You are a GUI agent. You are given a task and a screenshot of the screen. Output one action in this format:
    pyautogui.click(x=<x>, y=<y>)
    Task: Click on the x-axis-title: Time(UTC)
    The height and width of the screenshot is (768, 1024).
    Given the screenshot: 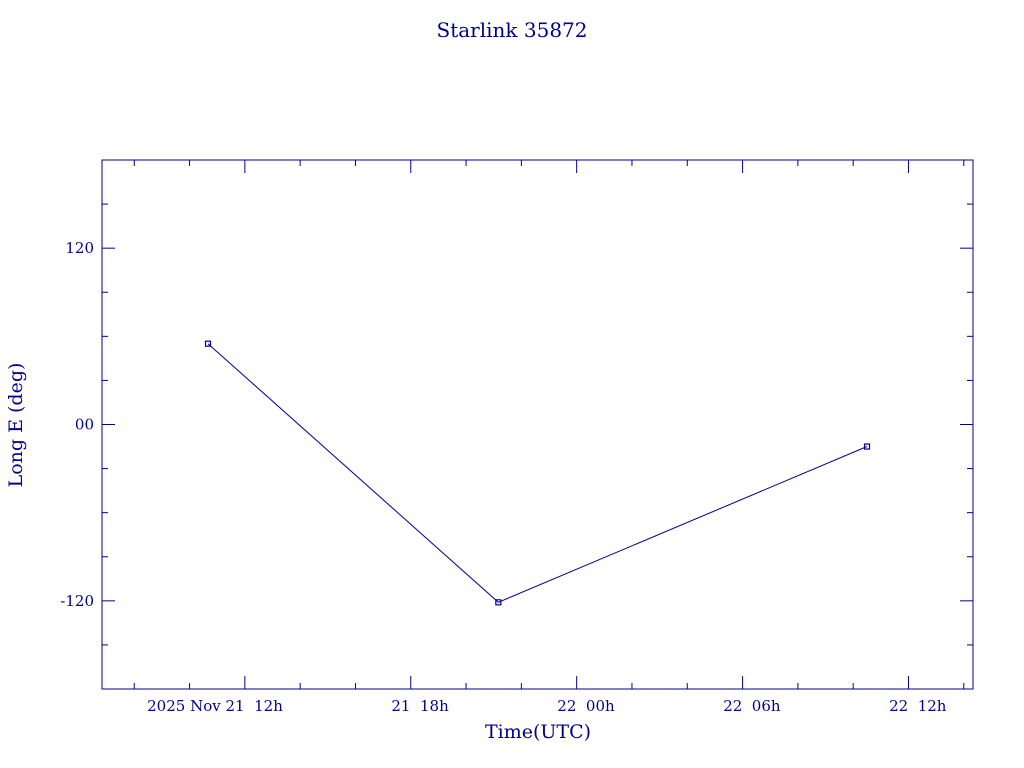 What is the action you would take?
    pyautogui.click(x=538, y=732)
    